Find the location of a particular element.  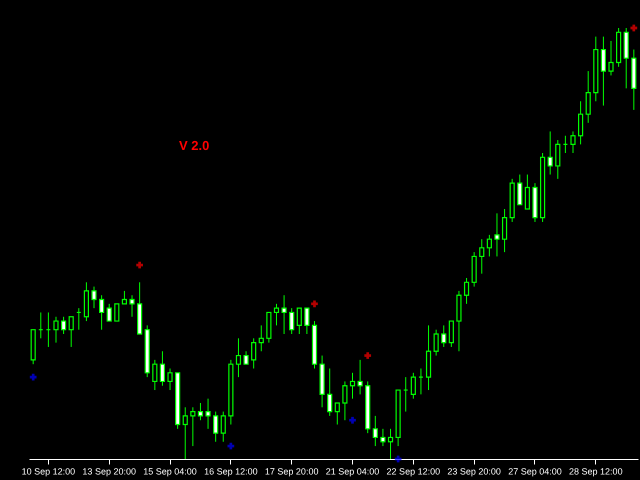

x-tick-label: 21 Sep 04:00 is located at coordinates (353, 471).